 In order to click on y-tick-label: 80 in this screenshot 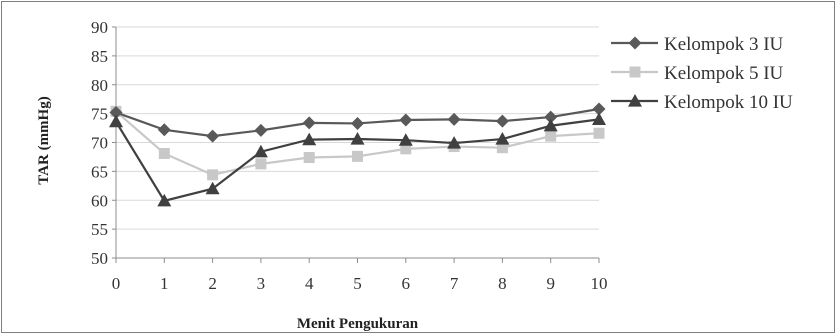, I will do `click(99, 85)`.